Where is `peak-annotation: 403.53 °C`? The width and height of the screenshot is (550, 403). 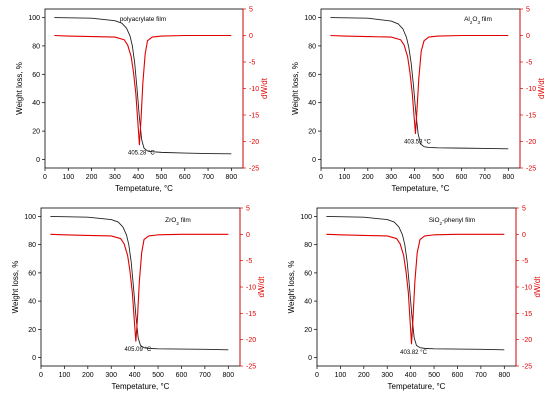 peak-annotation: 403.53 °C is located at coordinates (417, 143).